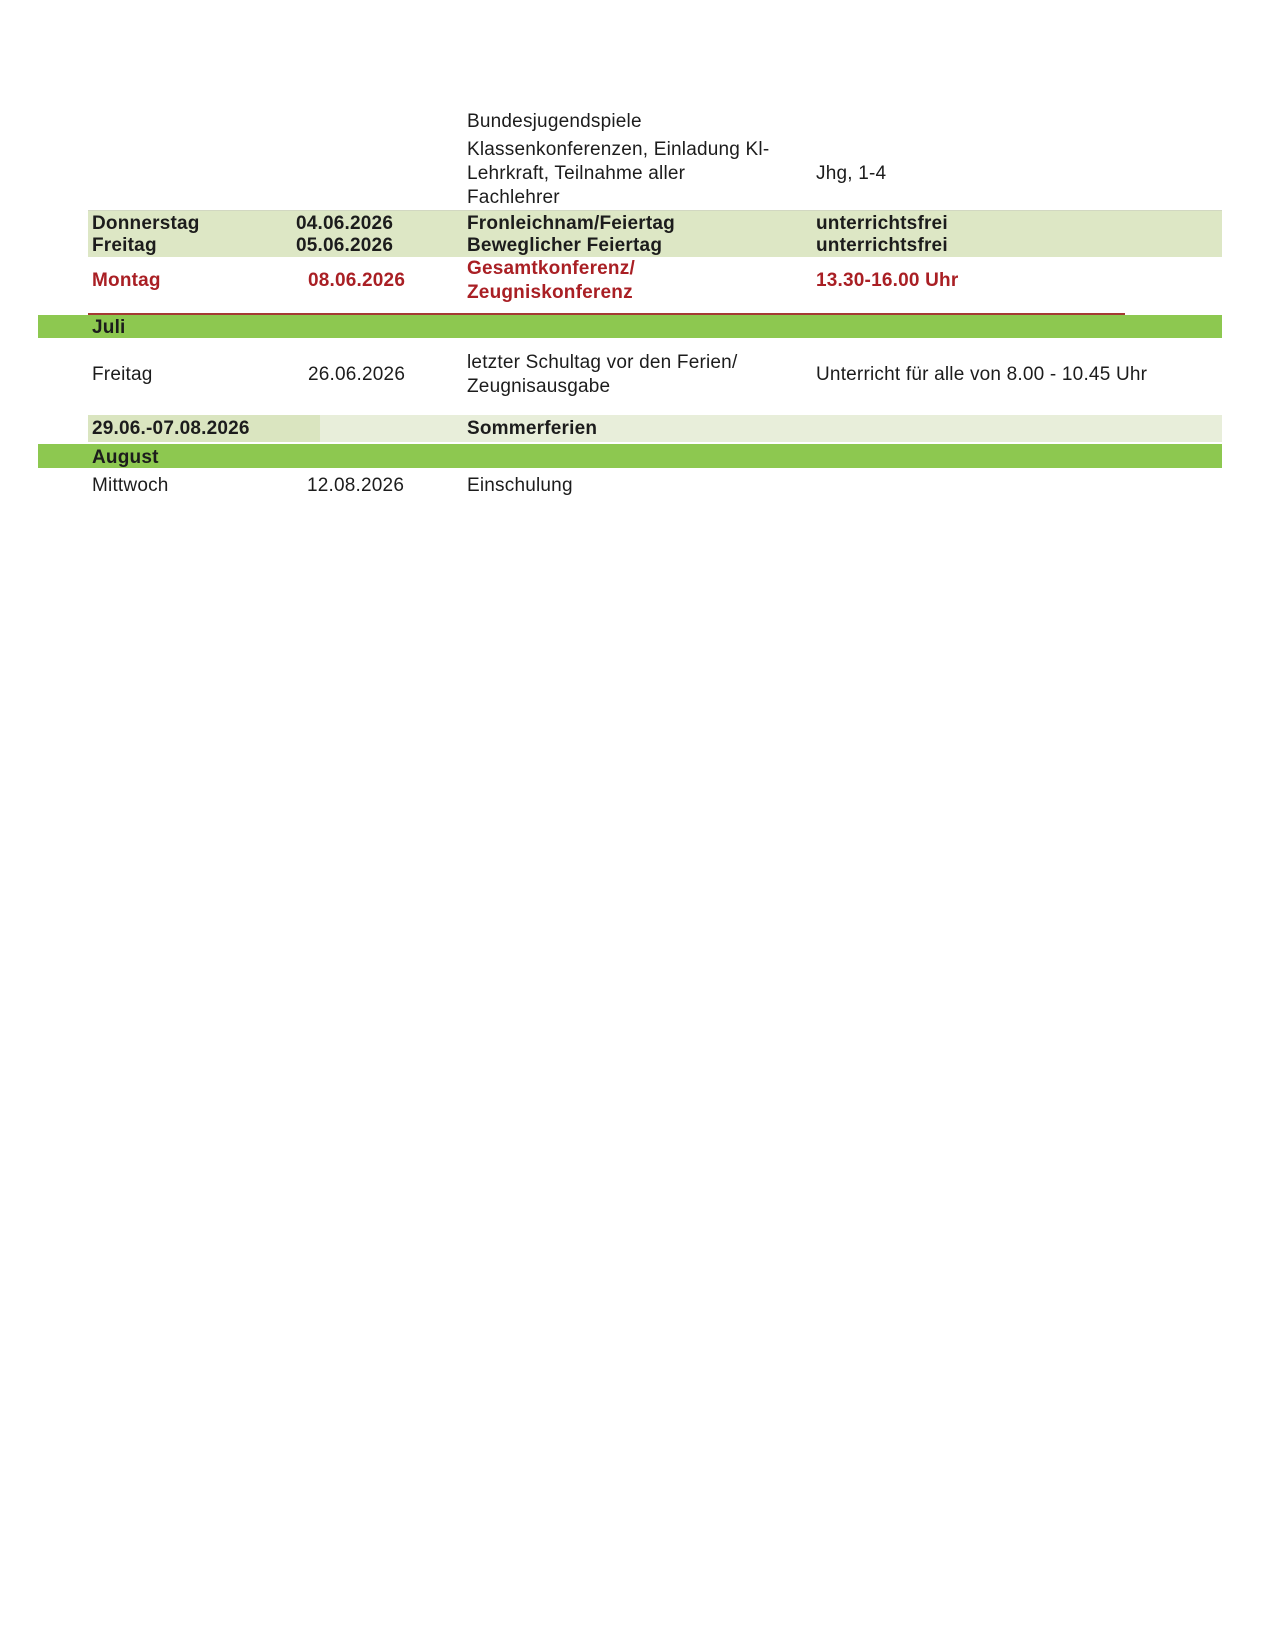 This screenshot has width=1275, height=1650. What do you see at coordinates (882, 223) in the screenshot?
I see `row-fronleichnam-note: unterrichtsfrei` at bounding box center [882, 223].